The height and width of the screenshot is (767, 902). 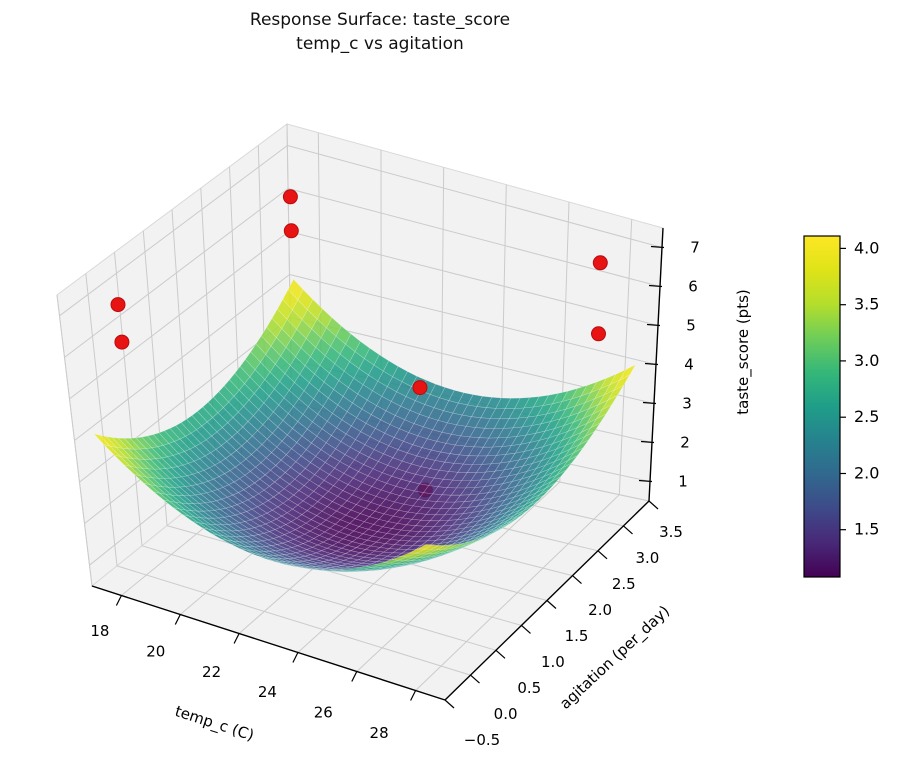 I want to click on y-axis-label: agitation (per_day), so click(x=615, y=658).